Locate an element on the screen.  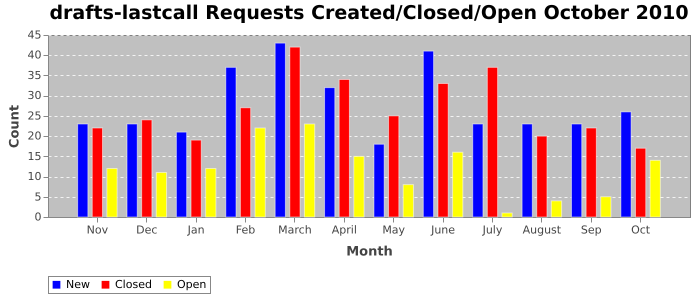
x-axis-title: Month is located at coordinates (369, 252).